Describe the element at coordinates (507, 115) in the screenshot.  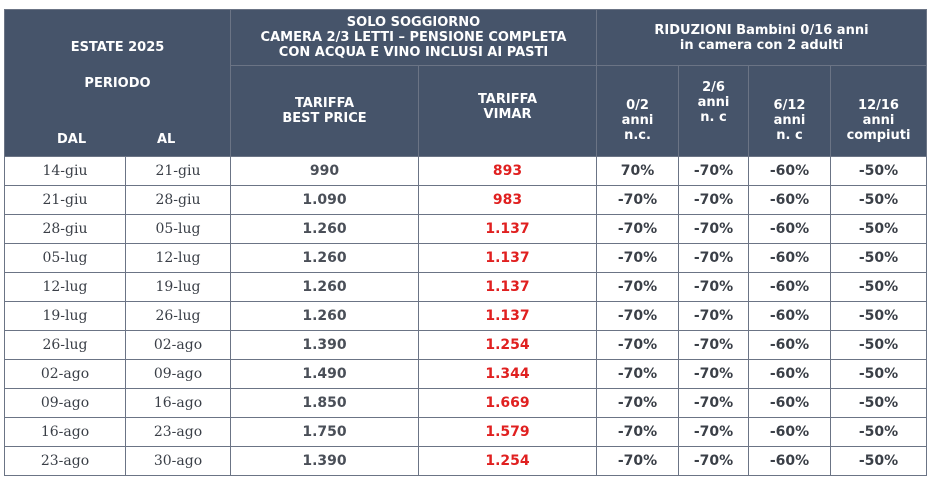
I see `tariffa-vimar-line-2: VIMAR` at that location.